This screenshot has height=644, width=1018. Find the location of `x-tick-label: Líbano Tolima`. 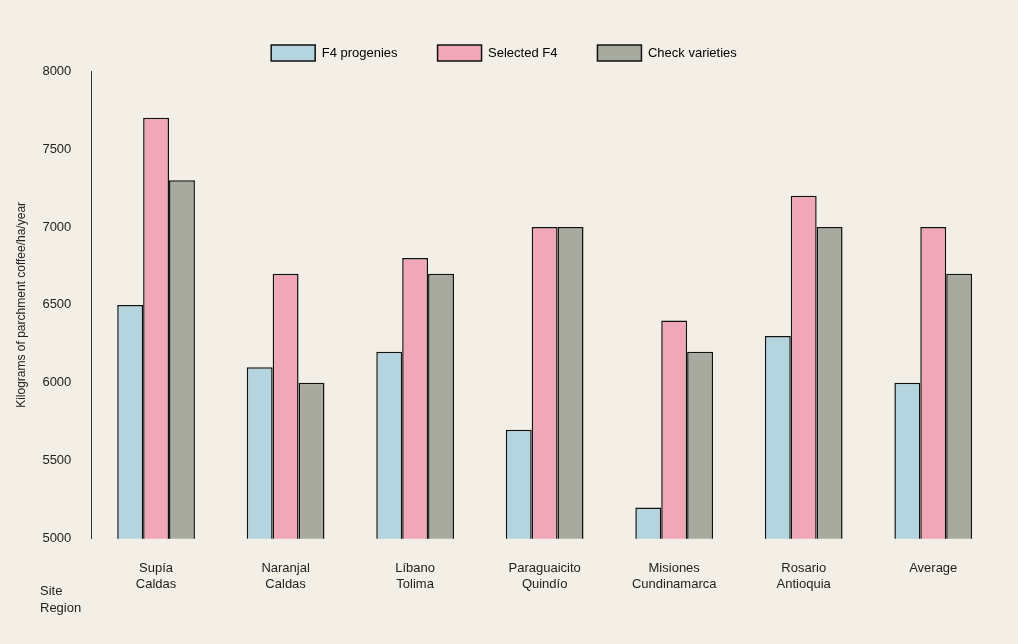

x-tick-label: Líbano Tolima is located at coordinates (415, 575).